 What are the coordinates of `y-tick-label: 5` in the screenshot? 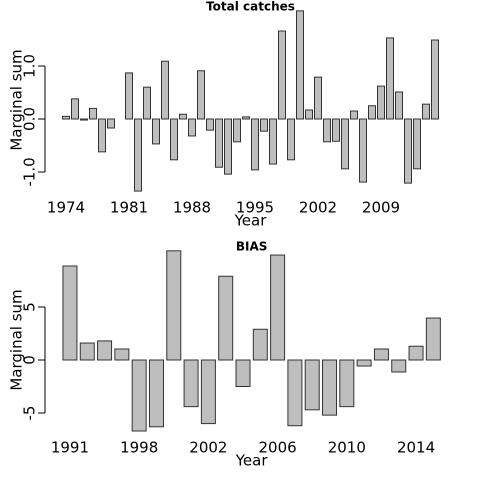 It's located at (30, 307).